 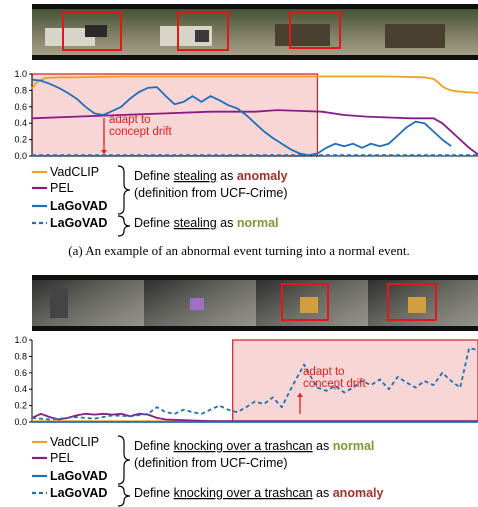 What do you see at coordinates (20, 340) in the screenshot?
I see `chart-b-ytick-label: 1.0` at bounding box center [20, 340].